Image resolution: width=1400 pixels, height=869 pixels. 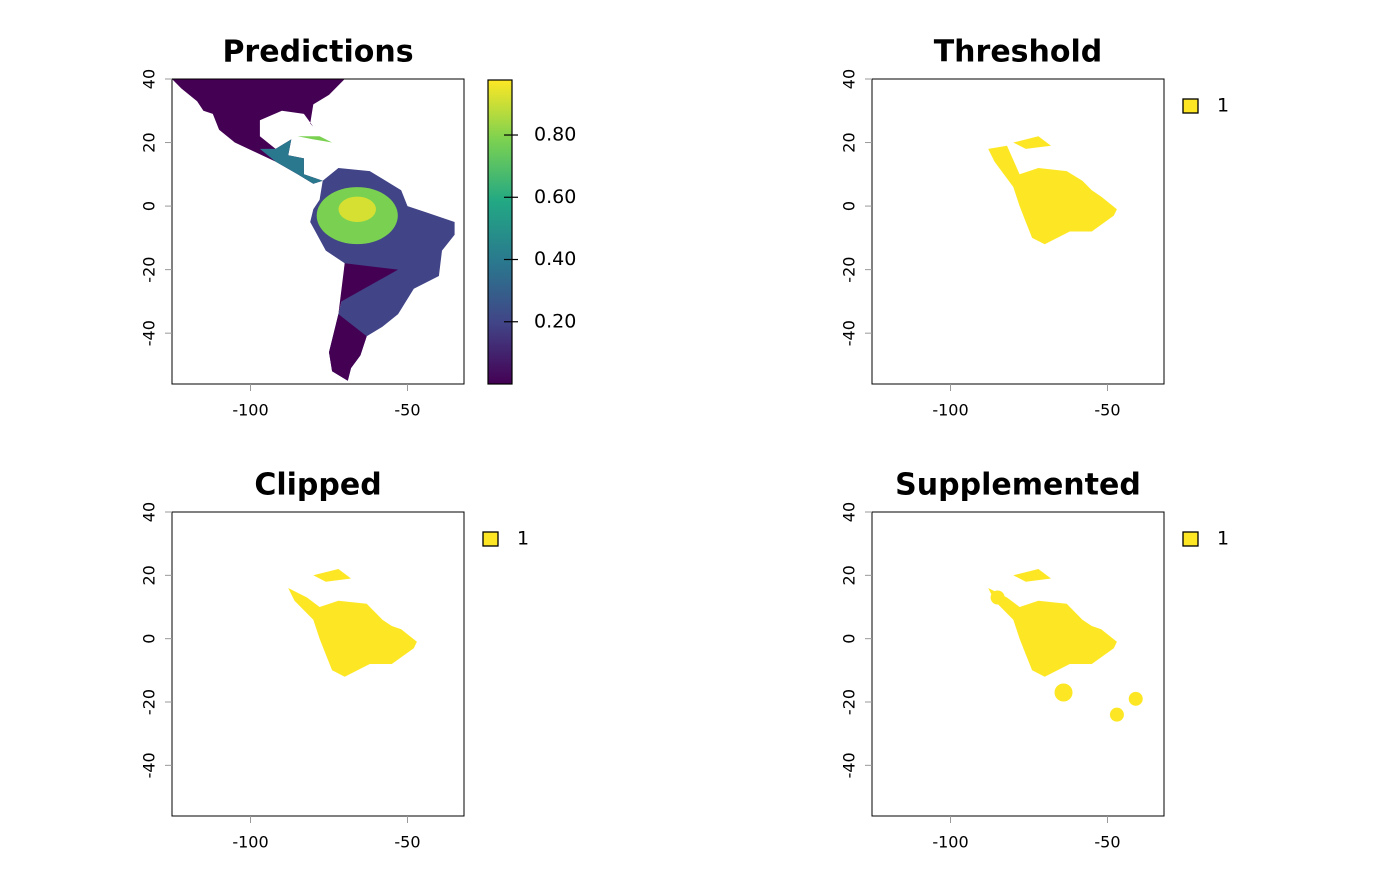 I want to click on colorbar-label: 0.20, so click(x=555, y=321).